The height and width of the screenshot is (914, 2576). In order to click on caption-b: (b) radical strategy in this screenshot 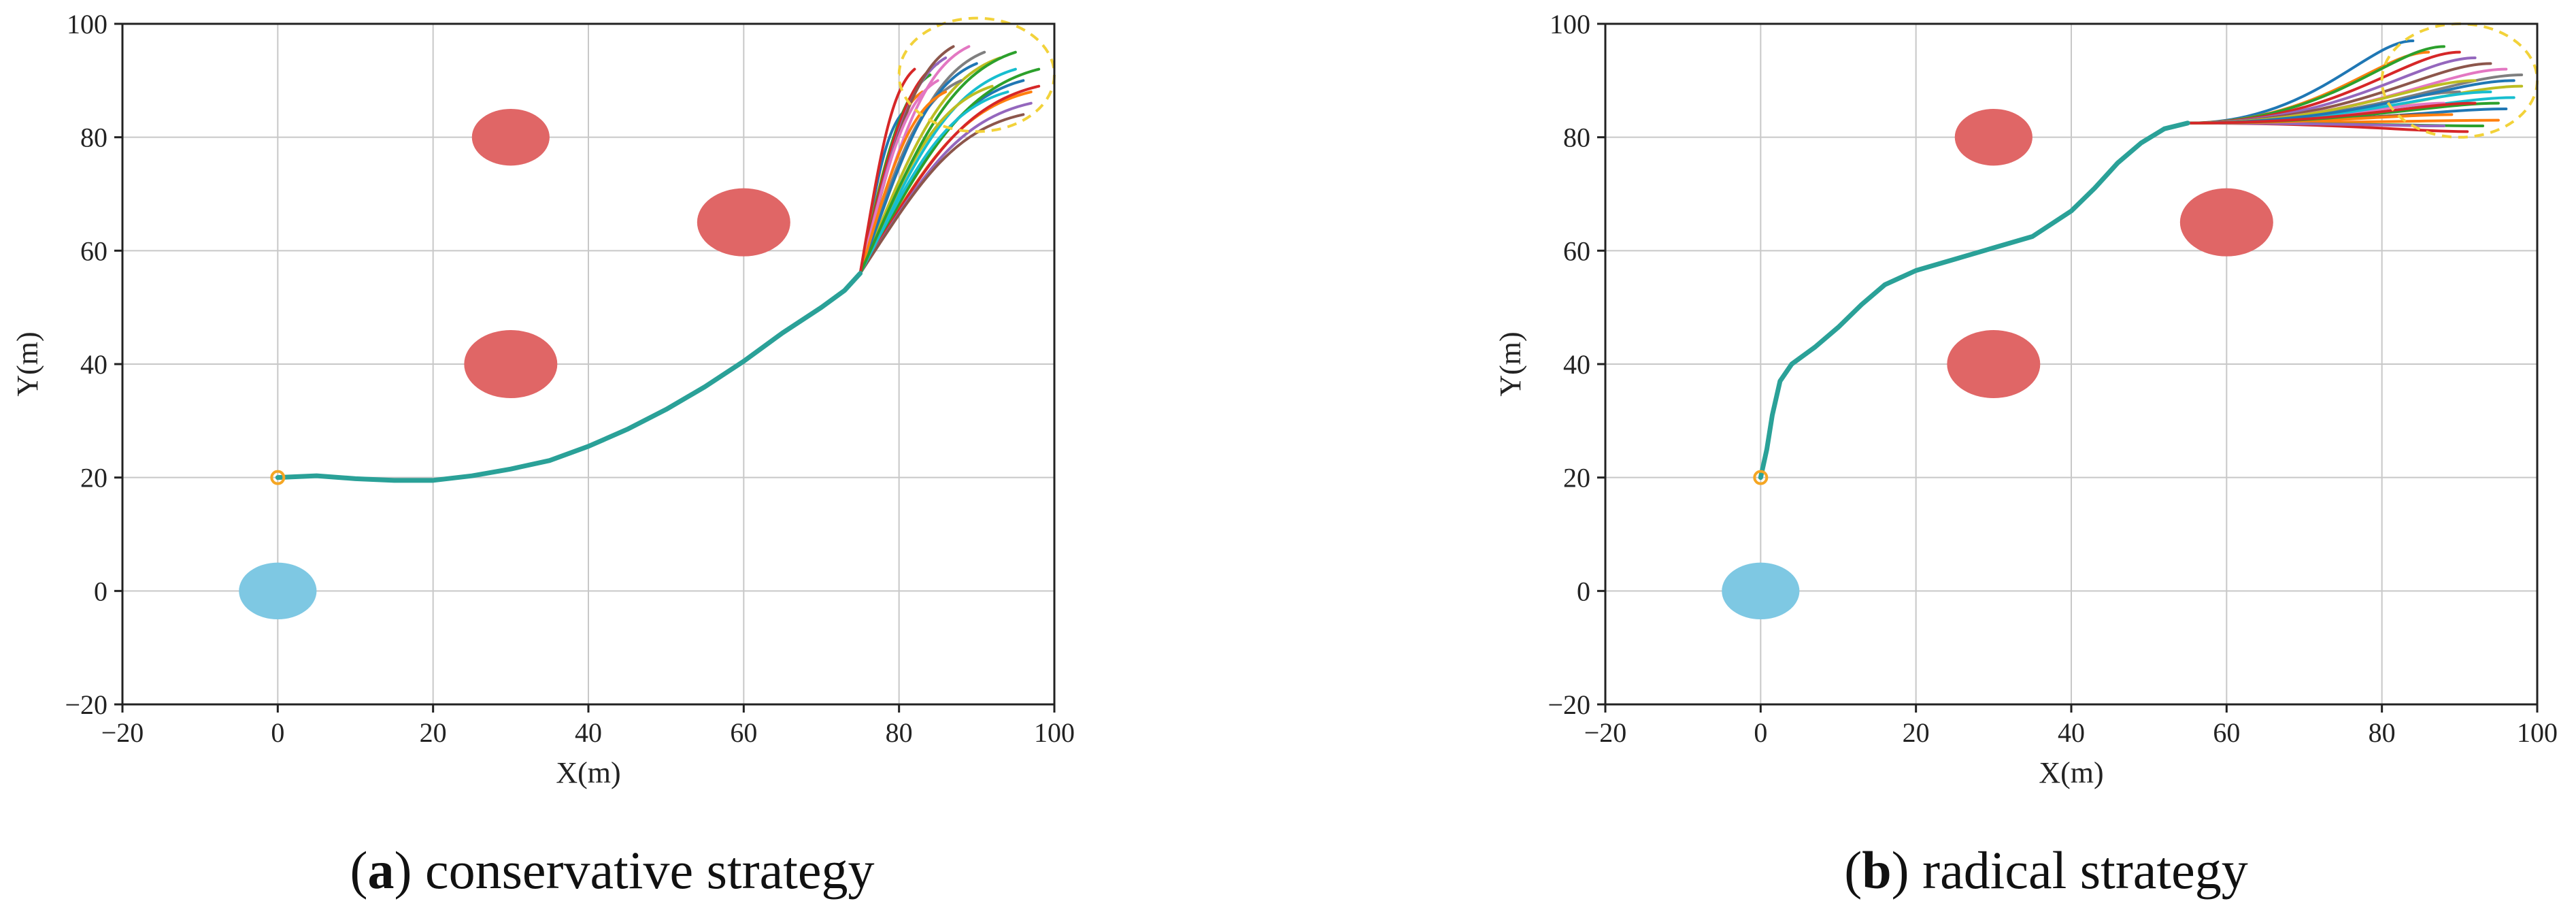, I will do `click(2045, 870)`.